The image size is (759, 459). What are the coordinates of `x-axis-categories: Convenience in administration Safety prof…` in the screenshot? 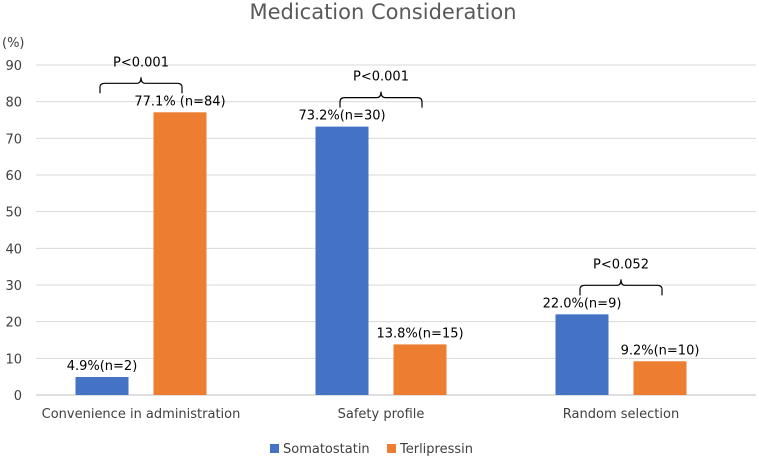 It's located at (361, 414).